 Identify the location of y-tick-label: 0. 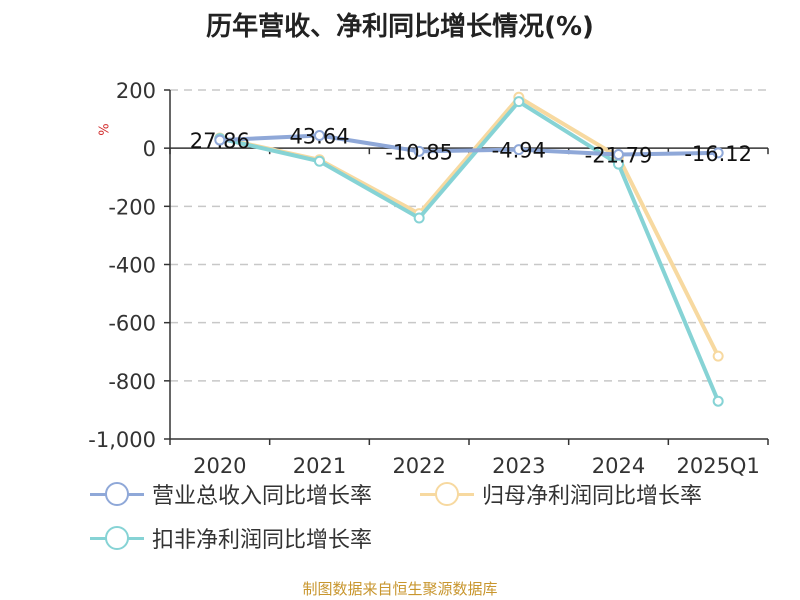
(149, 149).